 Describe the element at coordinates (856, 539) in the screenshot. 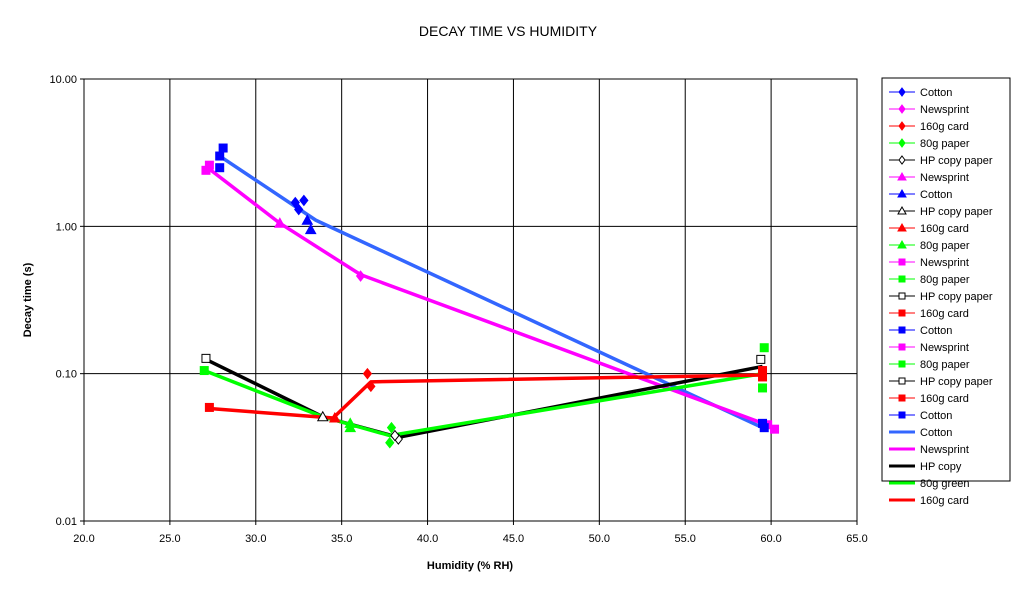

I see `x-tick-label: 65.0` at that location.